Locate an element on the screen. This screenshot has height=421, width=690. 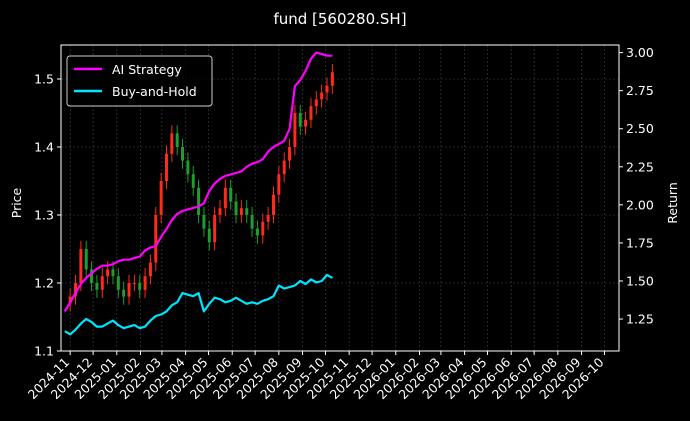
y-tick-label-right: 2.25 is located at coordinates (640, 166).